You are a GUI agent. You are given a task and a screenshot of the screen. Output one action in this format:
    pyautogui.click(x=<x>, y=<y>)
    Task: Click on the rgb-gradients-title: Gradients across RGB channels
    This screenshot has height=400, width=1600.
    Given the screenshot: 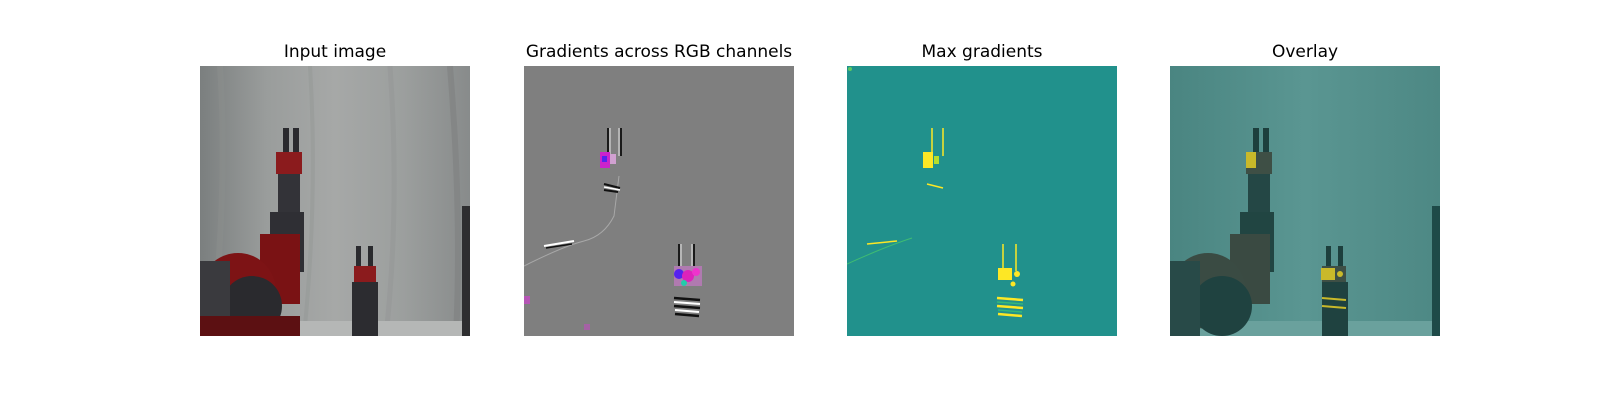 What is the action you would take?
    pyautogui.click(x=659, y=52)
    